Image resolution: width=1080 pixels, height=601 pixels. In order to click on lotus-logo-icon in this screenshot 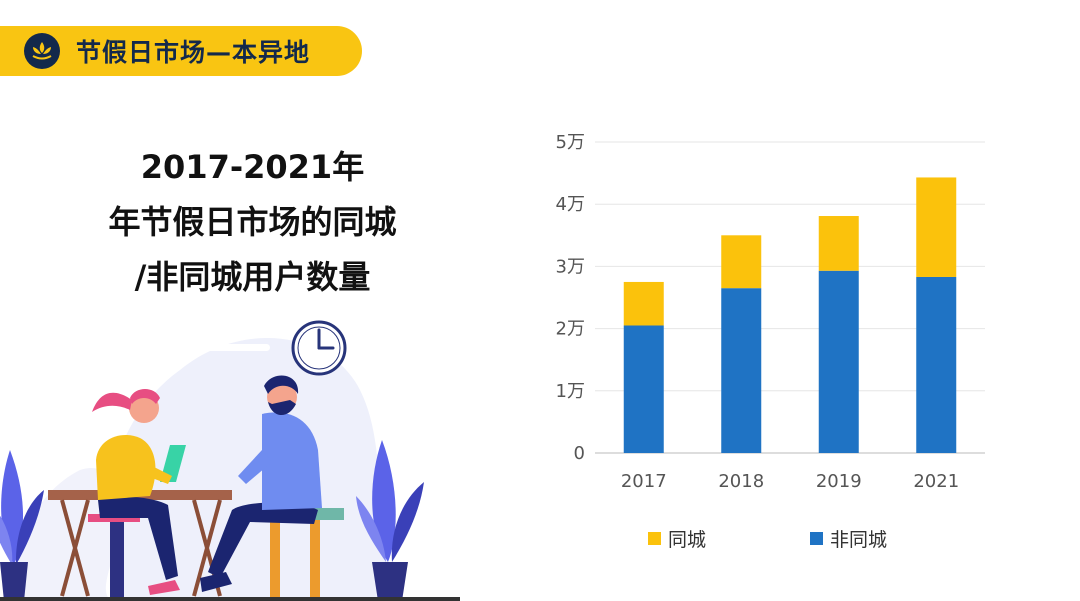, I will do `click(42, 51)`.